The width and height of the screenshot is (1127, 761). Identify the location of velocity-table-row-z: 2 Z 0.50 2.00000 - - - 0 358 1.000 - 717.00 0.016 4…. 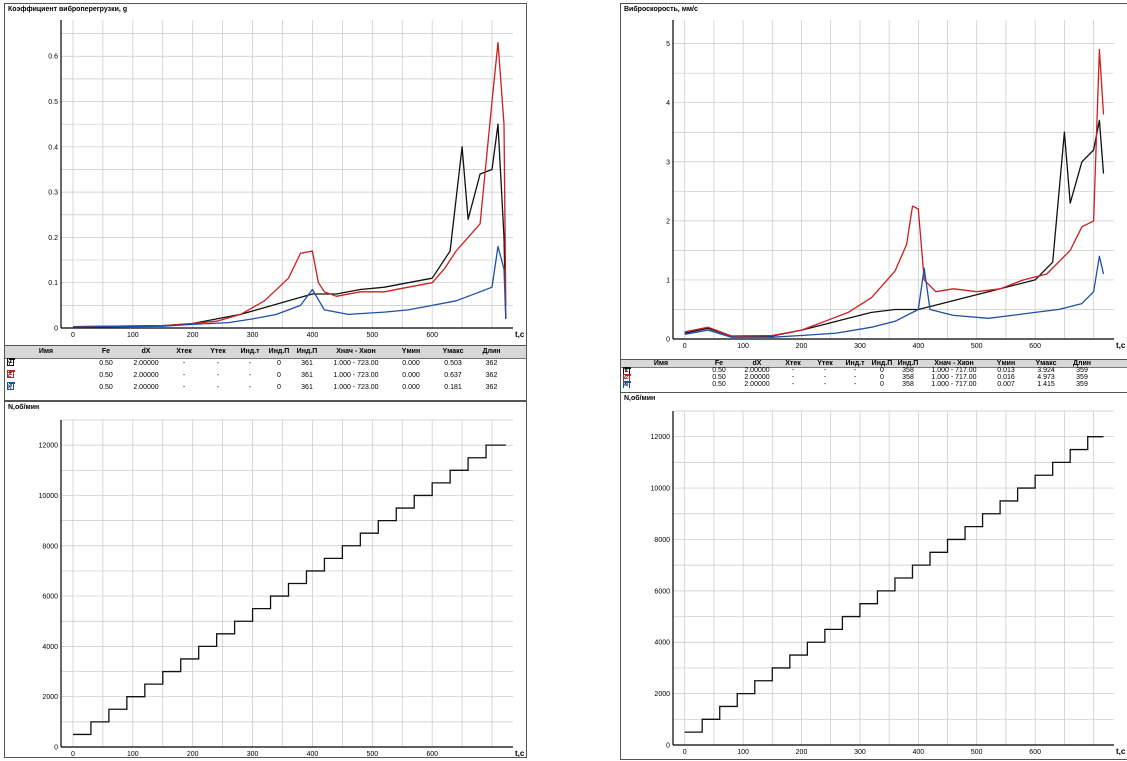
(874, 377).